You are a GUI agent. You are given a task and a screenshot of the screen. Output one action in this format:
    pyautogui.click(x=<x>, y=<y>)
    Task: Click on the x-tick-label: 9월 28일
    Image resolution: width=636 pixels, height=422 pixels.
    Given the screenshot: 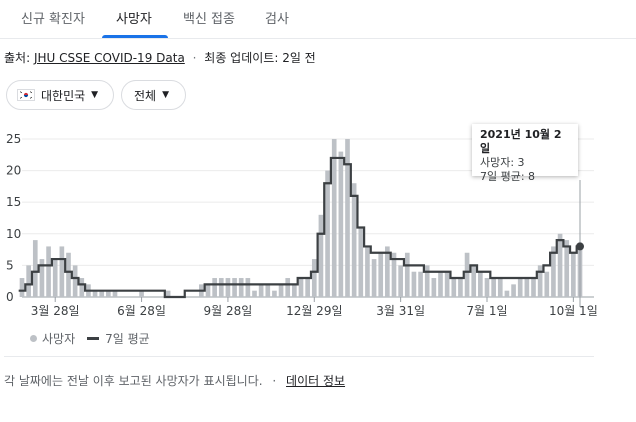 What is the action you would take?
    pyautogui.click(x=228, y=311)
    